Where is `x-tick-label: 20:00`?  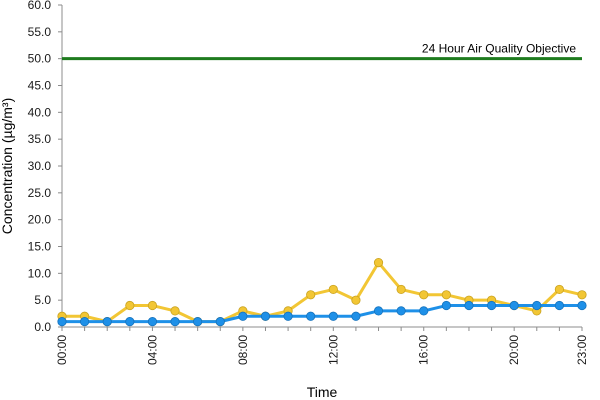
x-tick-label: 20:00 is located at coordinates (514, 350).